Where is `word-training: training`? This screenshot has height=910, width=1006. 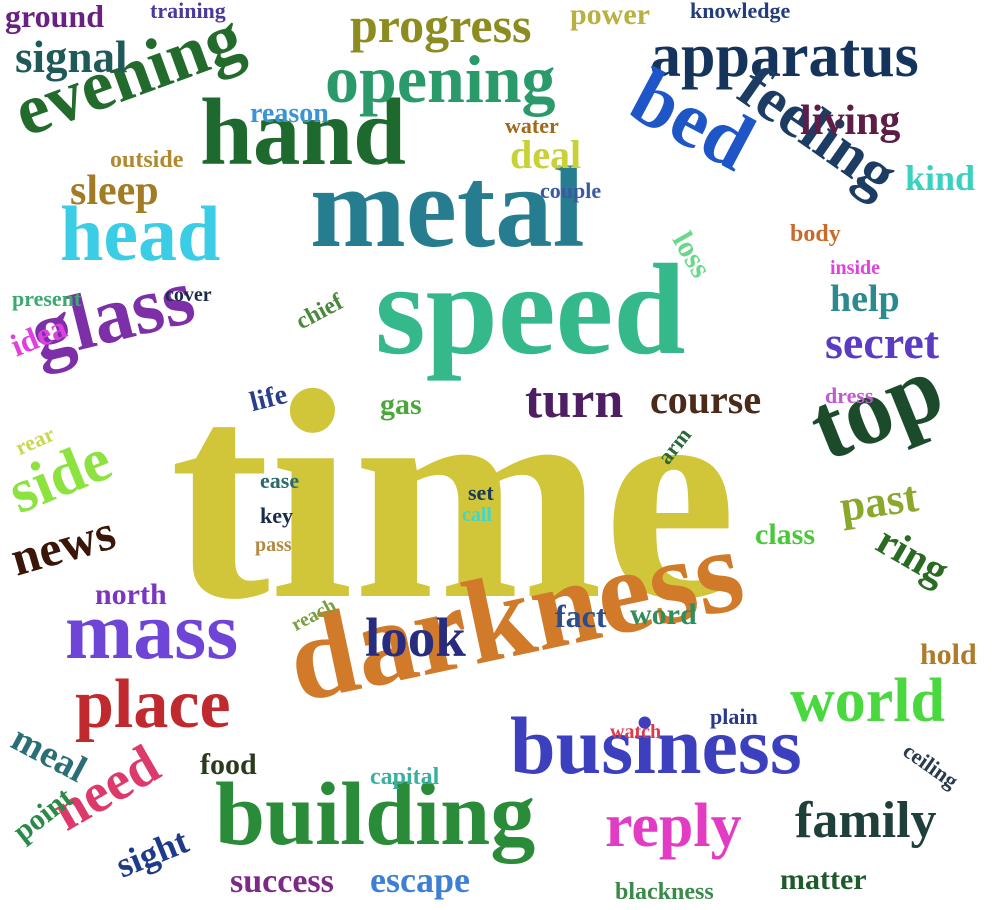 word-training: training is located at coordinates (188, 11).